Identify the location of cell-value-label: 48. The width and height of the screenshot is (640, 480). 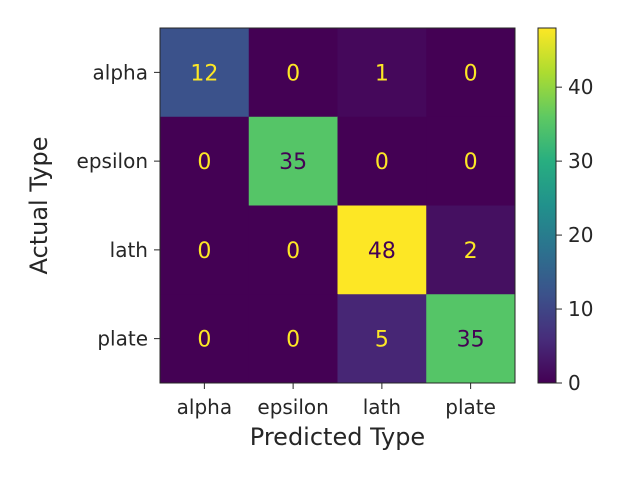
(382, 251).